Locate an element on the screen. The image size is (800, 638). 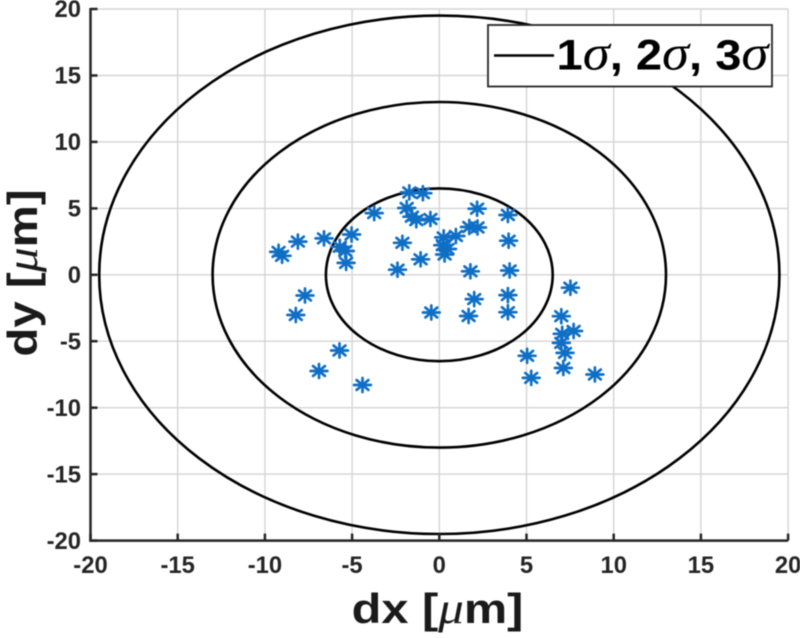
svg-text: dx [μm] is located at coordinates (438, 609).